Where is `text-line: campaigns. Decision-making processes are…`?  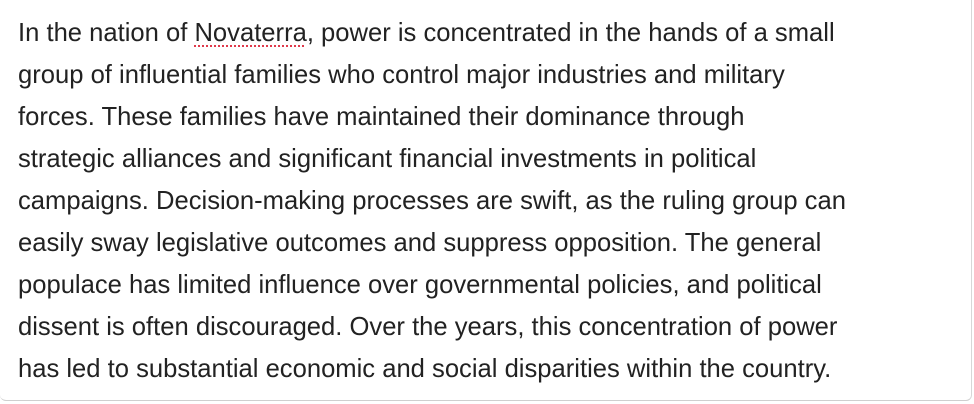 text-line: campaigns. Decision-making processes are… is located at coordinates (432, 201).